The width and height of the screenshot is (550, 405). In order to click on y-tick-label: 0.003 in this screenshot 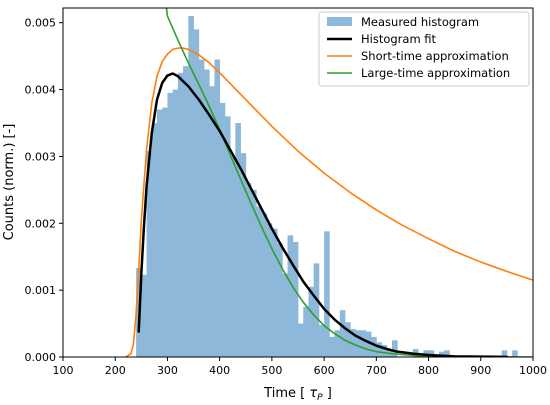, I will do `click(41, 156)`.